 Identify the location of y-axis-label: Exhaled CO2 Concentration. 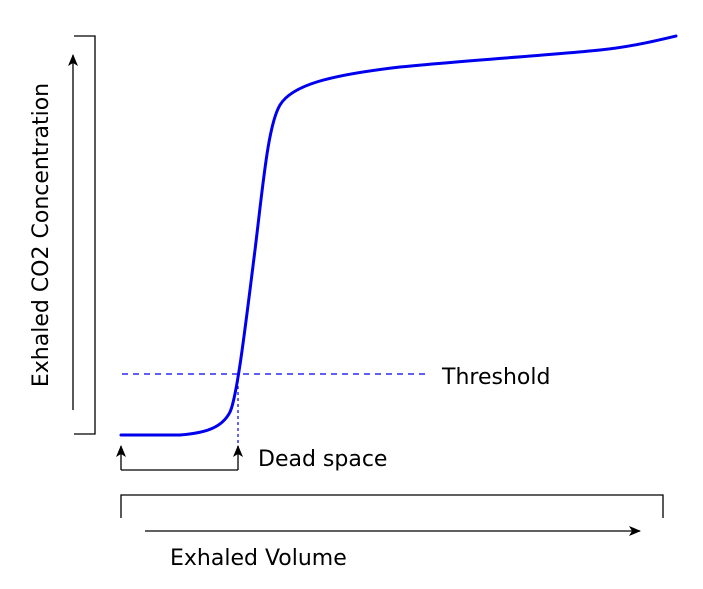
(41, 235).